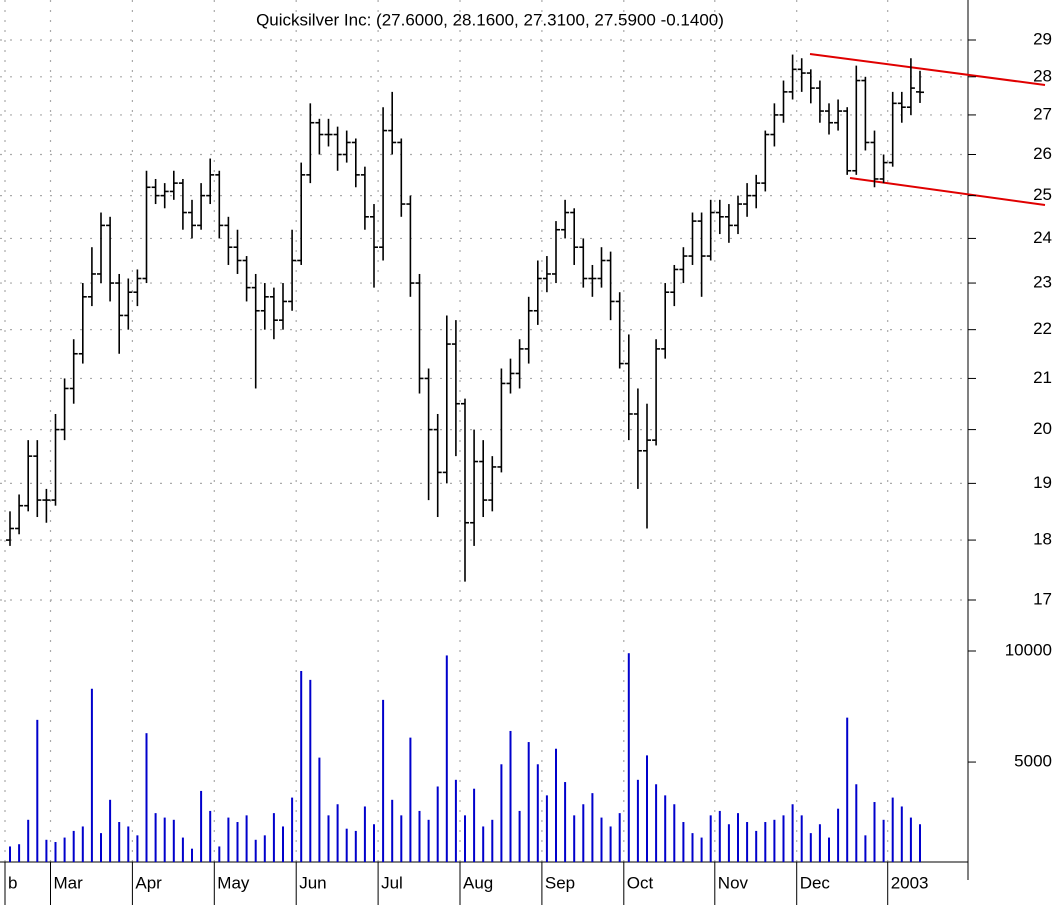  What do you see at coordinates (1042, 377) in the screenshot?
I see `y-tick-label: 21` at bounding box center [1042, 377].